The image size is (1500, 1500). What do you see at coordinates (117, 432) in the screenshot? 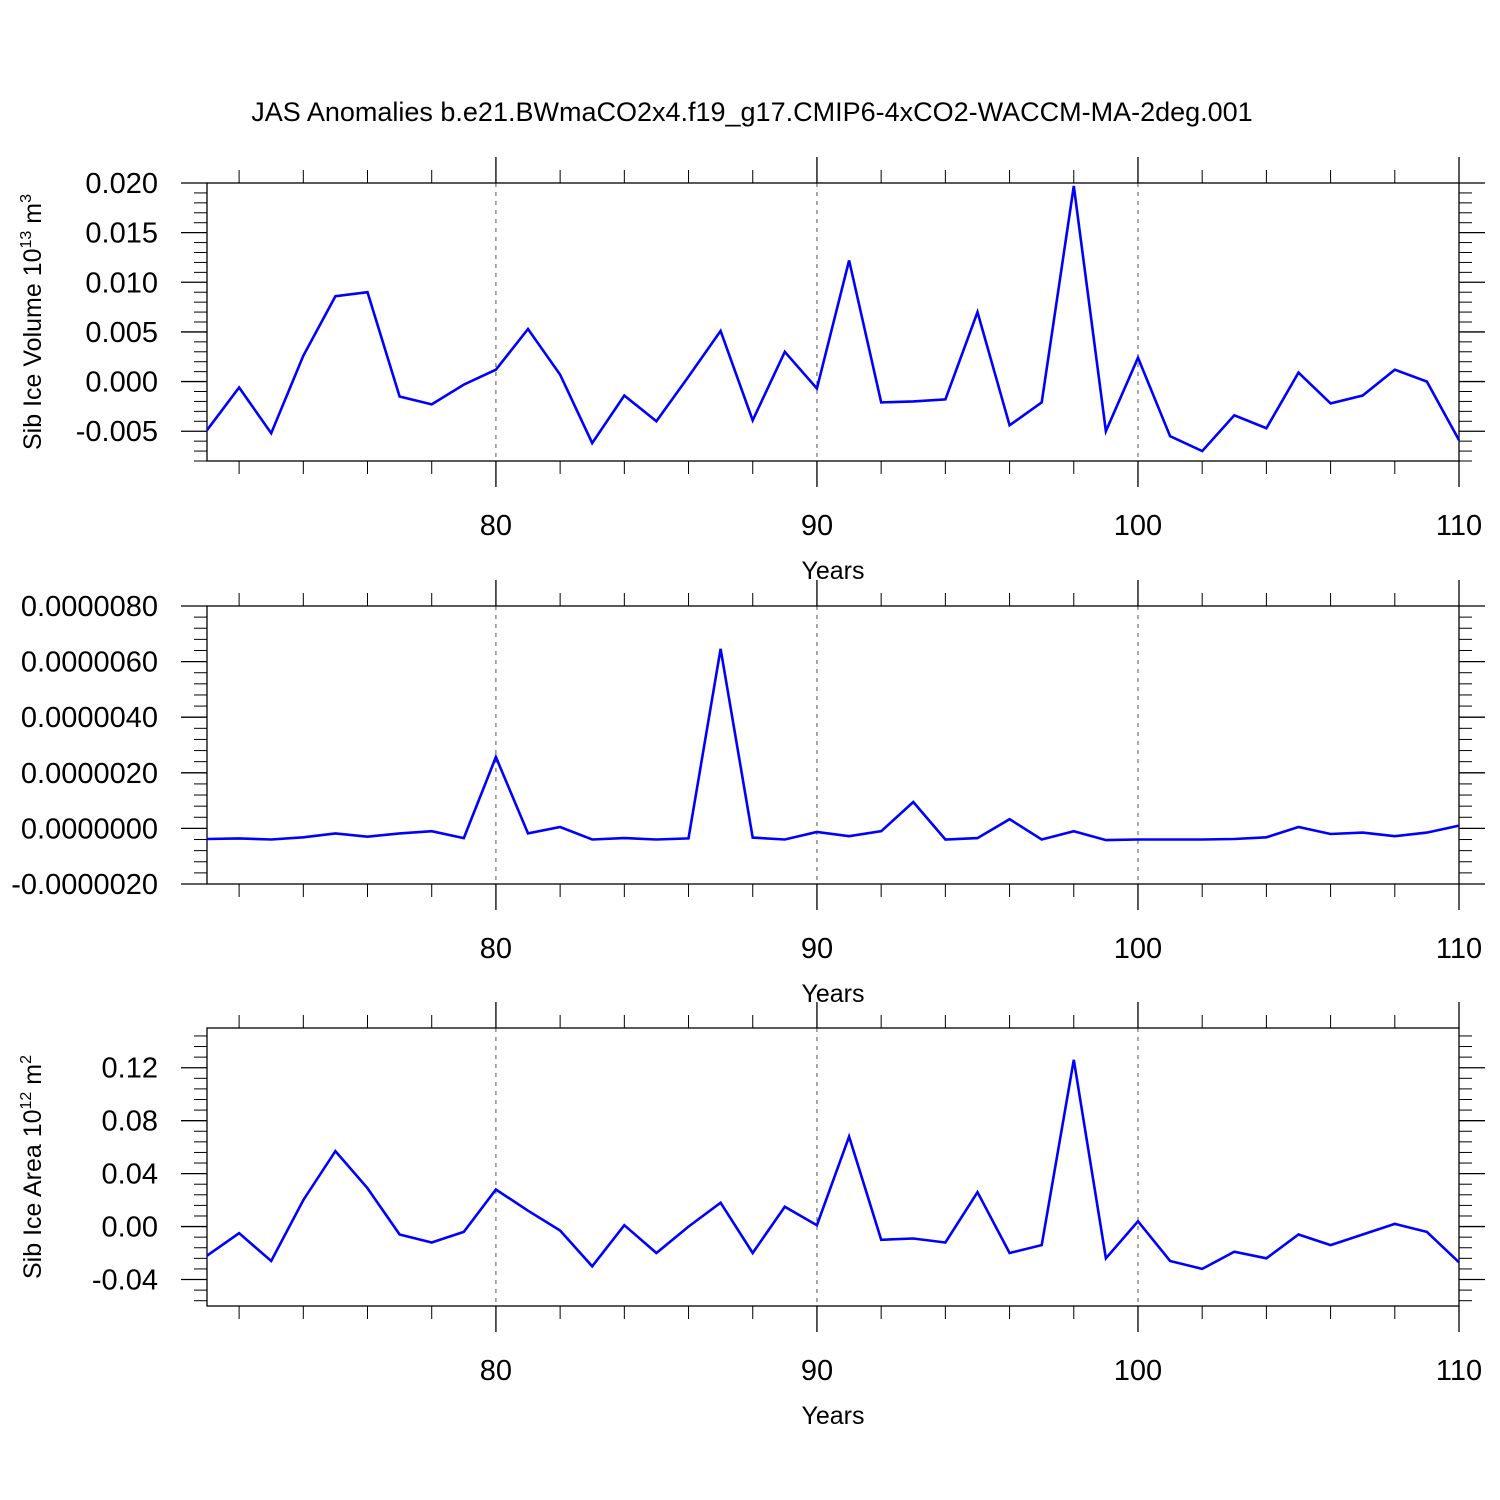
I see `y-tick-label: -0.005` at bounding box center [117, 432].